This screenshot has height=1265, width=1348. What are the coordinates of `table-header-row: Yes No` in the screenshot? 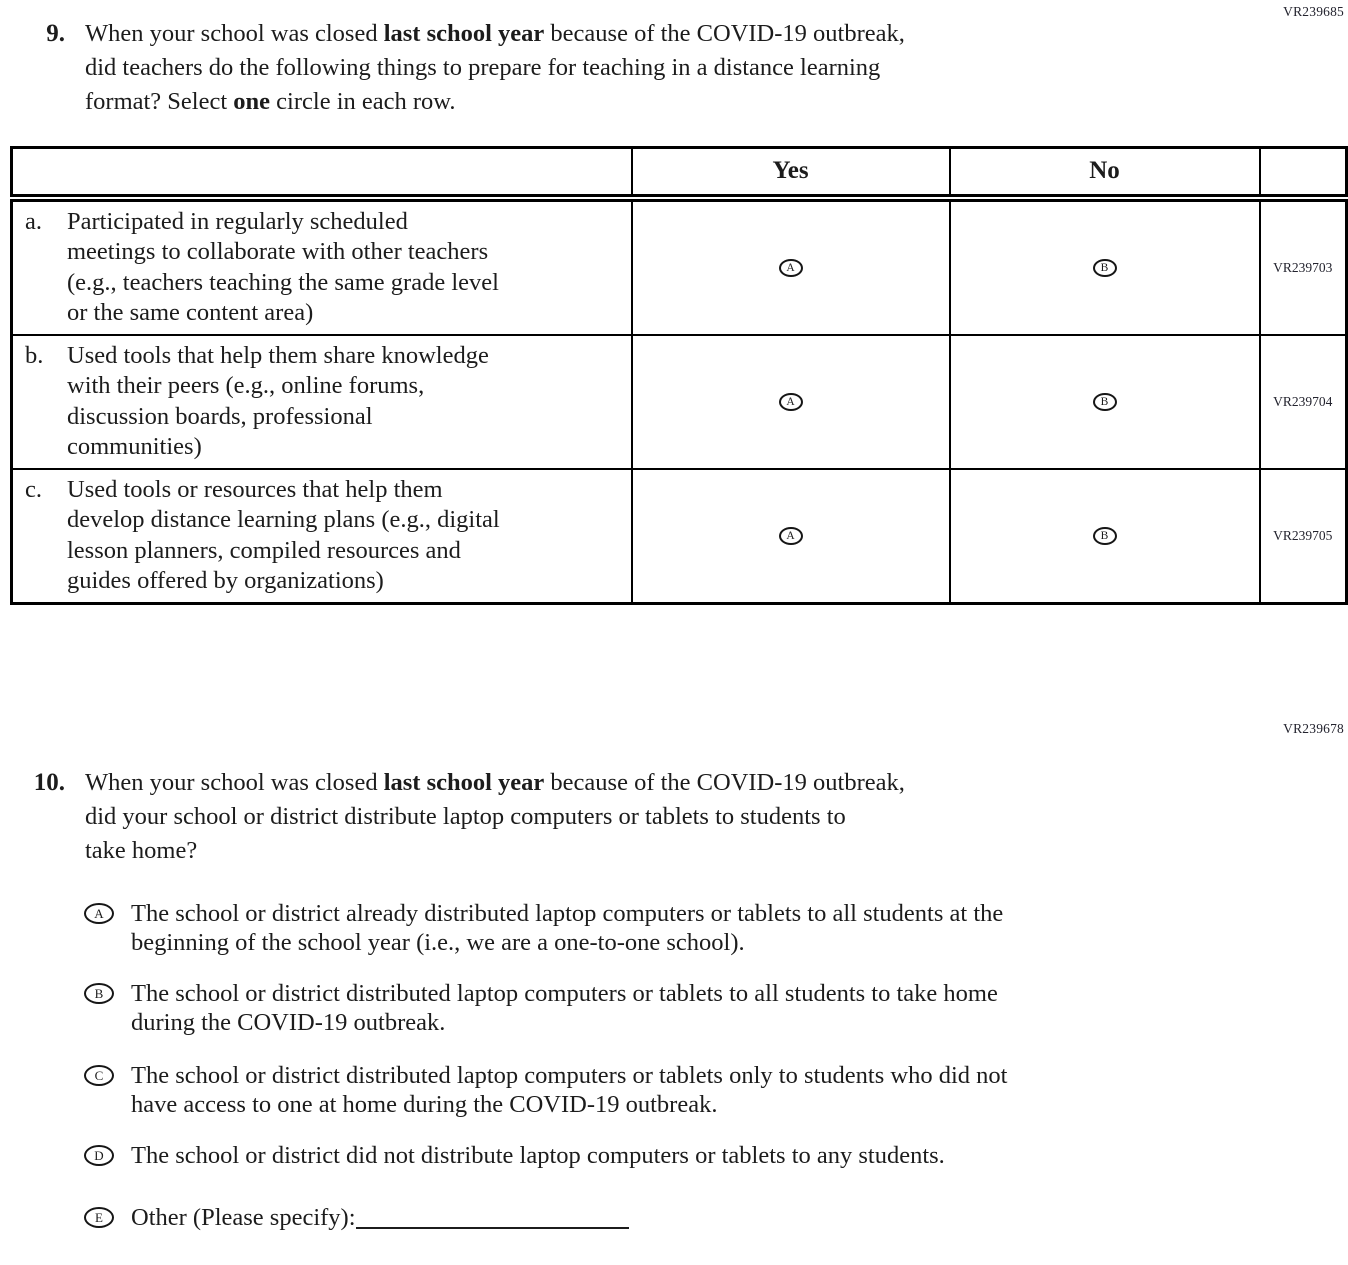 It's located at (679, 174).